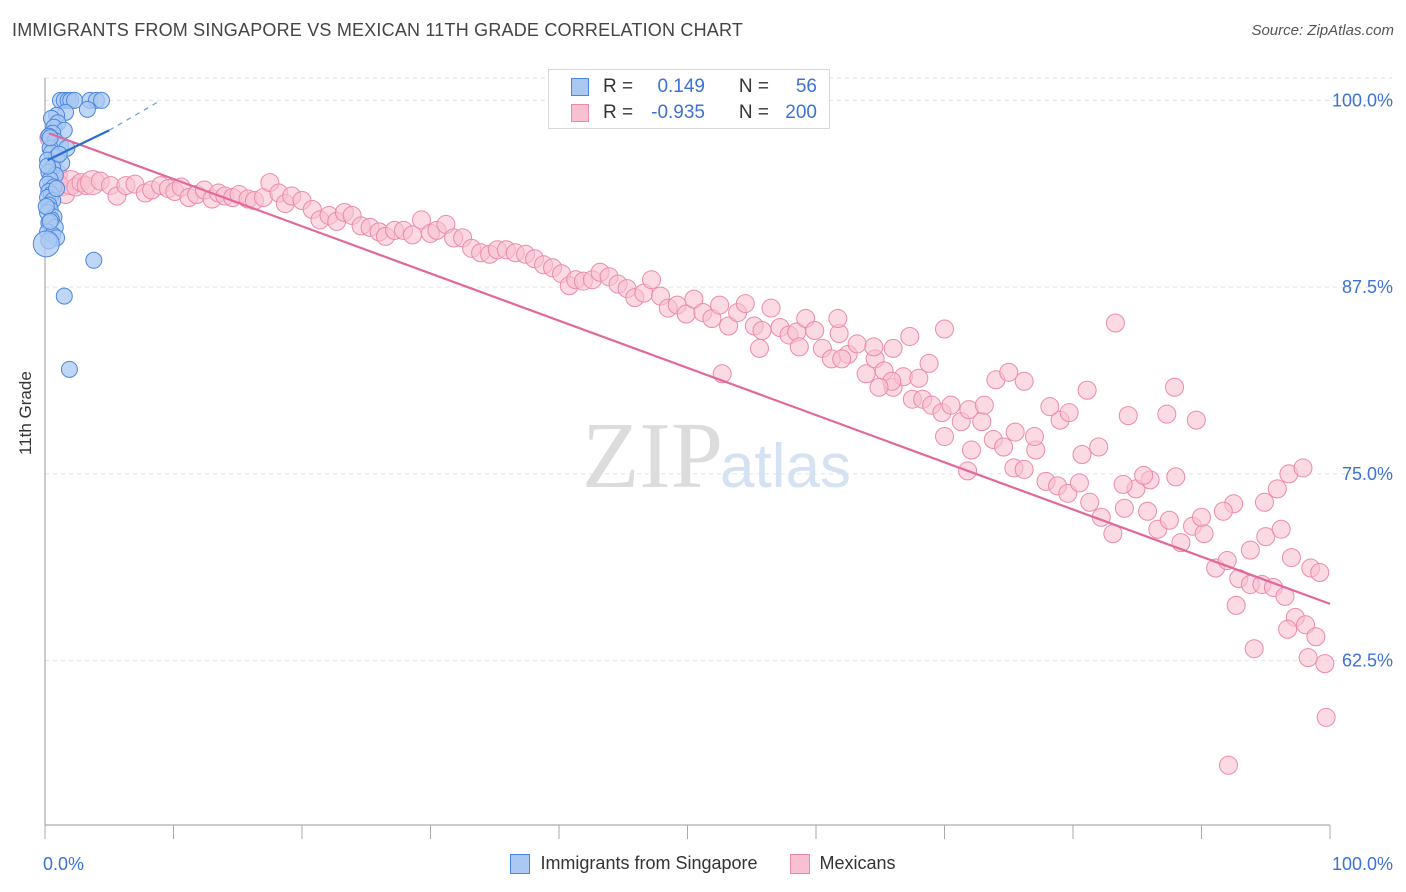 Image resolution: width=1406 pixels, height=892 pixels. Describe the element at coordinates (580, 87) in the screenshot. I see `legend-swatch-blue` at that location.